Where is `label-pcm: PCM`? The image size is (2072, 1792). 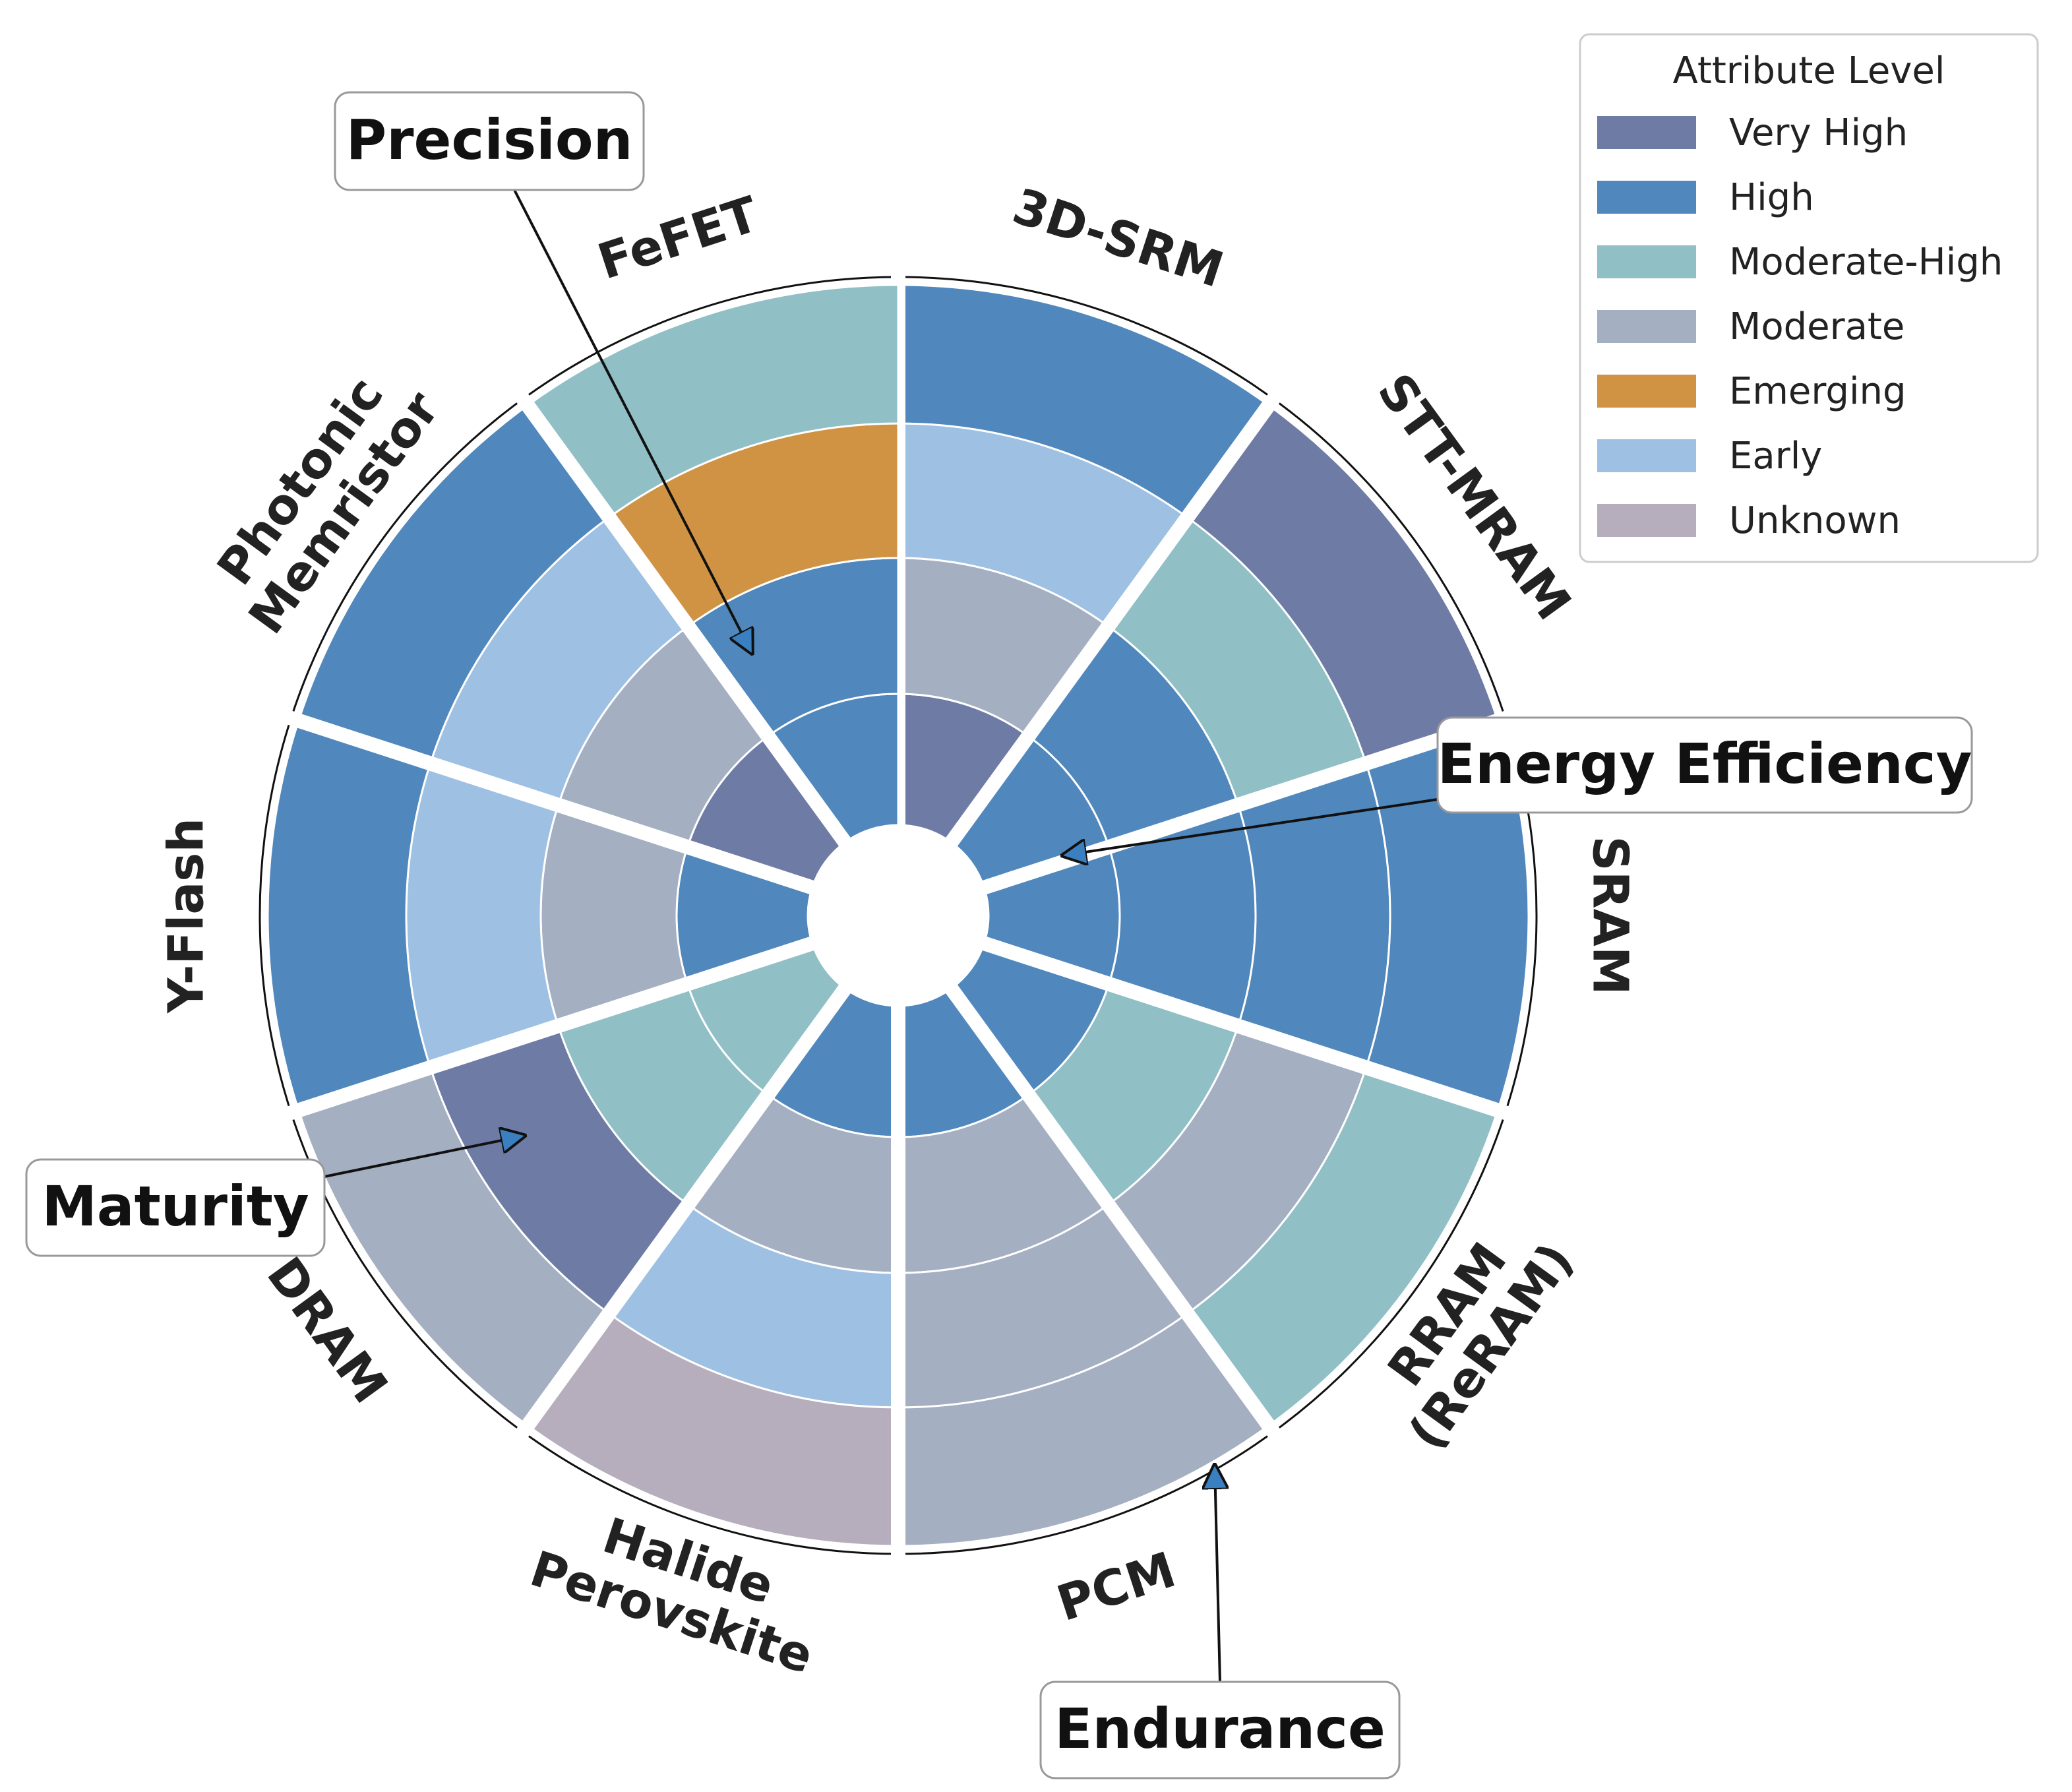
label-pcm: PCM is located at coordinates (1116, 1586).